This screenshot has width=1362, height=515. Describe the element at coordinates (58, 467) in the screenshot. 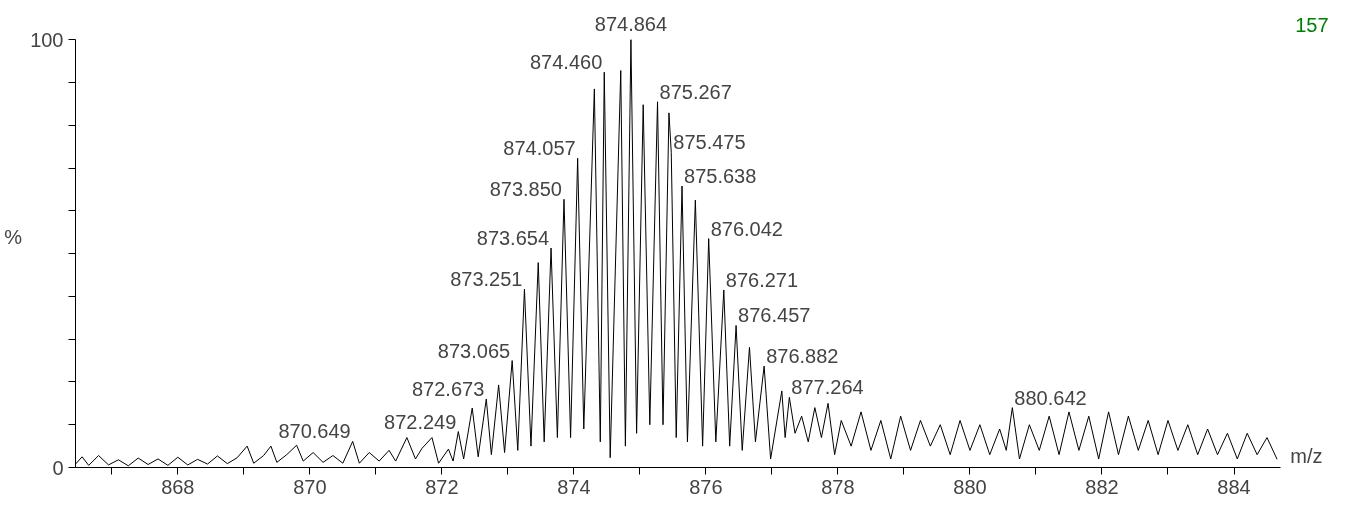

I see `y-tick-label: 0` at that location.